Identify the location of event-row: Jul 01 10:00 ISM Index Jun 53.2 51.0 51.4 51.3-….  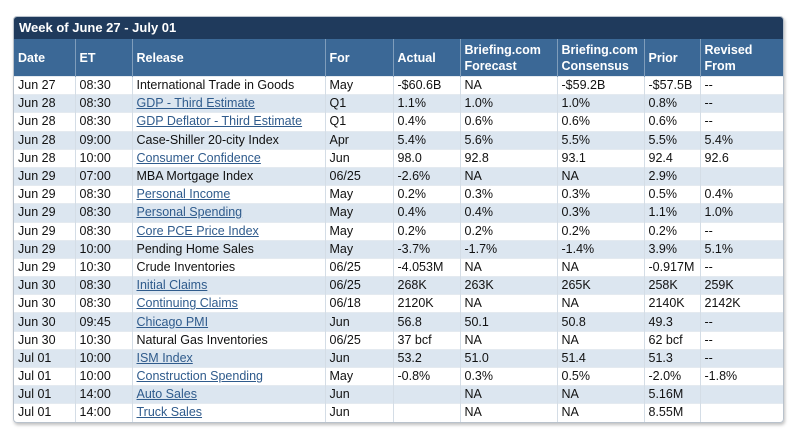
(398, 358).